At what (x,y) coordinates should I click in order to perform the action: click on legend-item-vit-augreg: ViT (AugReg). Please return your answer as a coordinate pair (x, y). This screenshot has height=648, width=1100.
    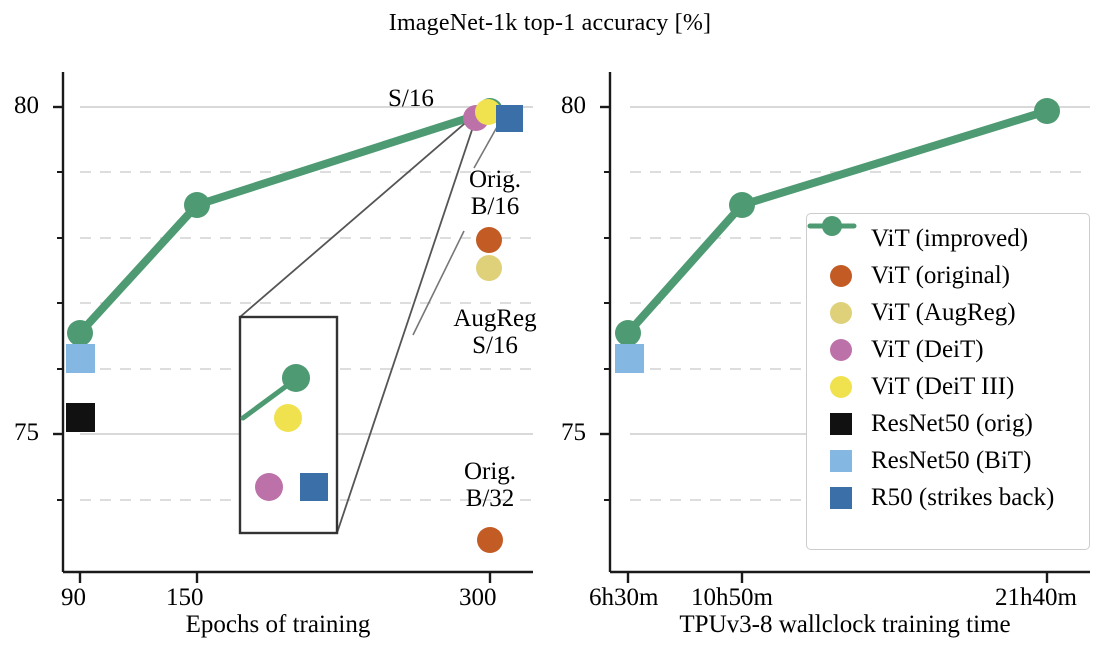
    Looking at the image, I should click on (947, 312).